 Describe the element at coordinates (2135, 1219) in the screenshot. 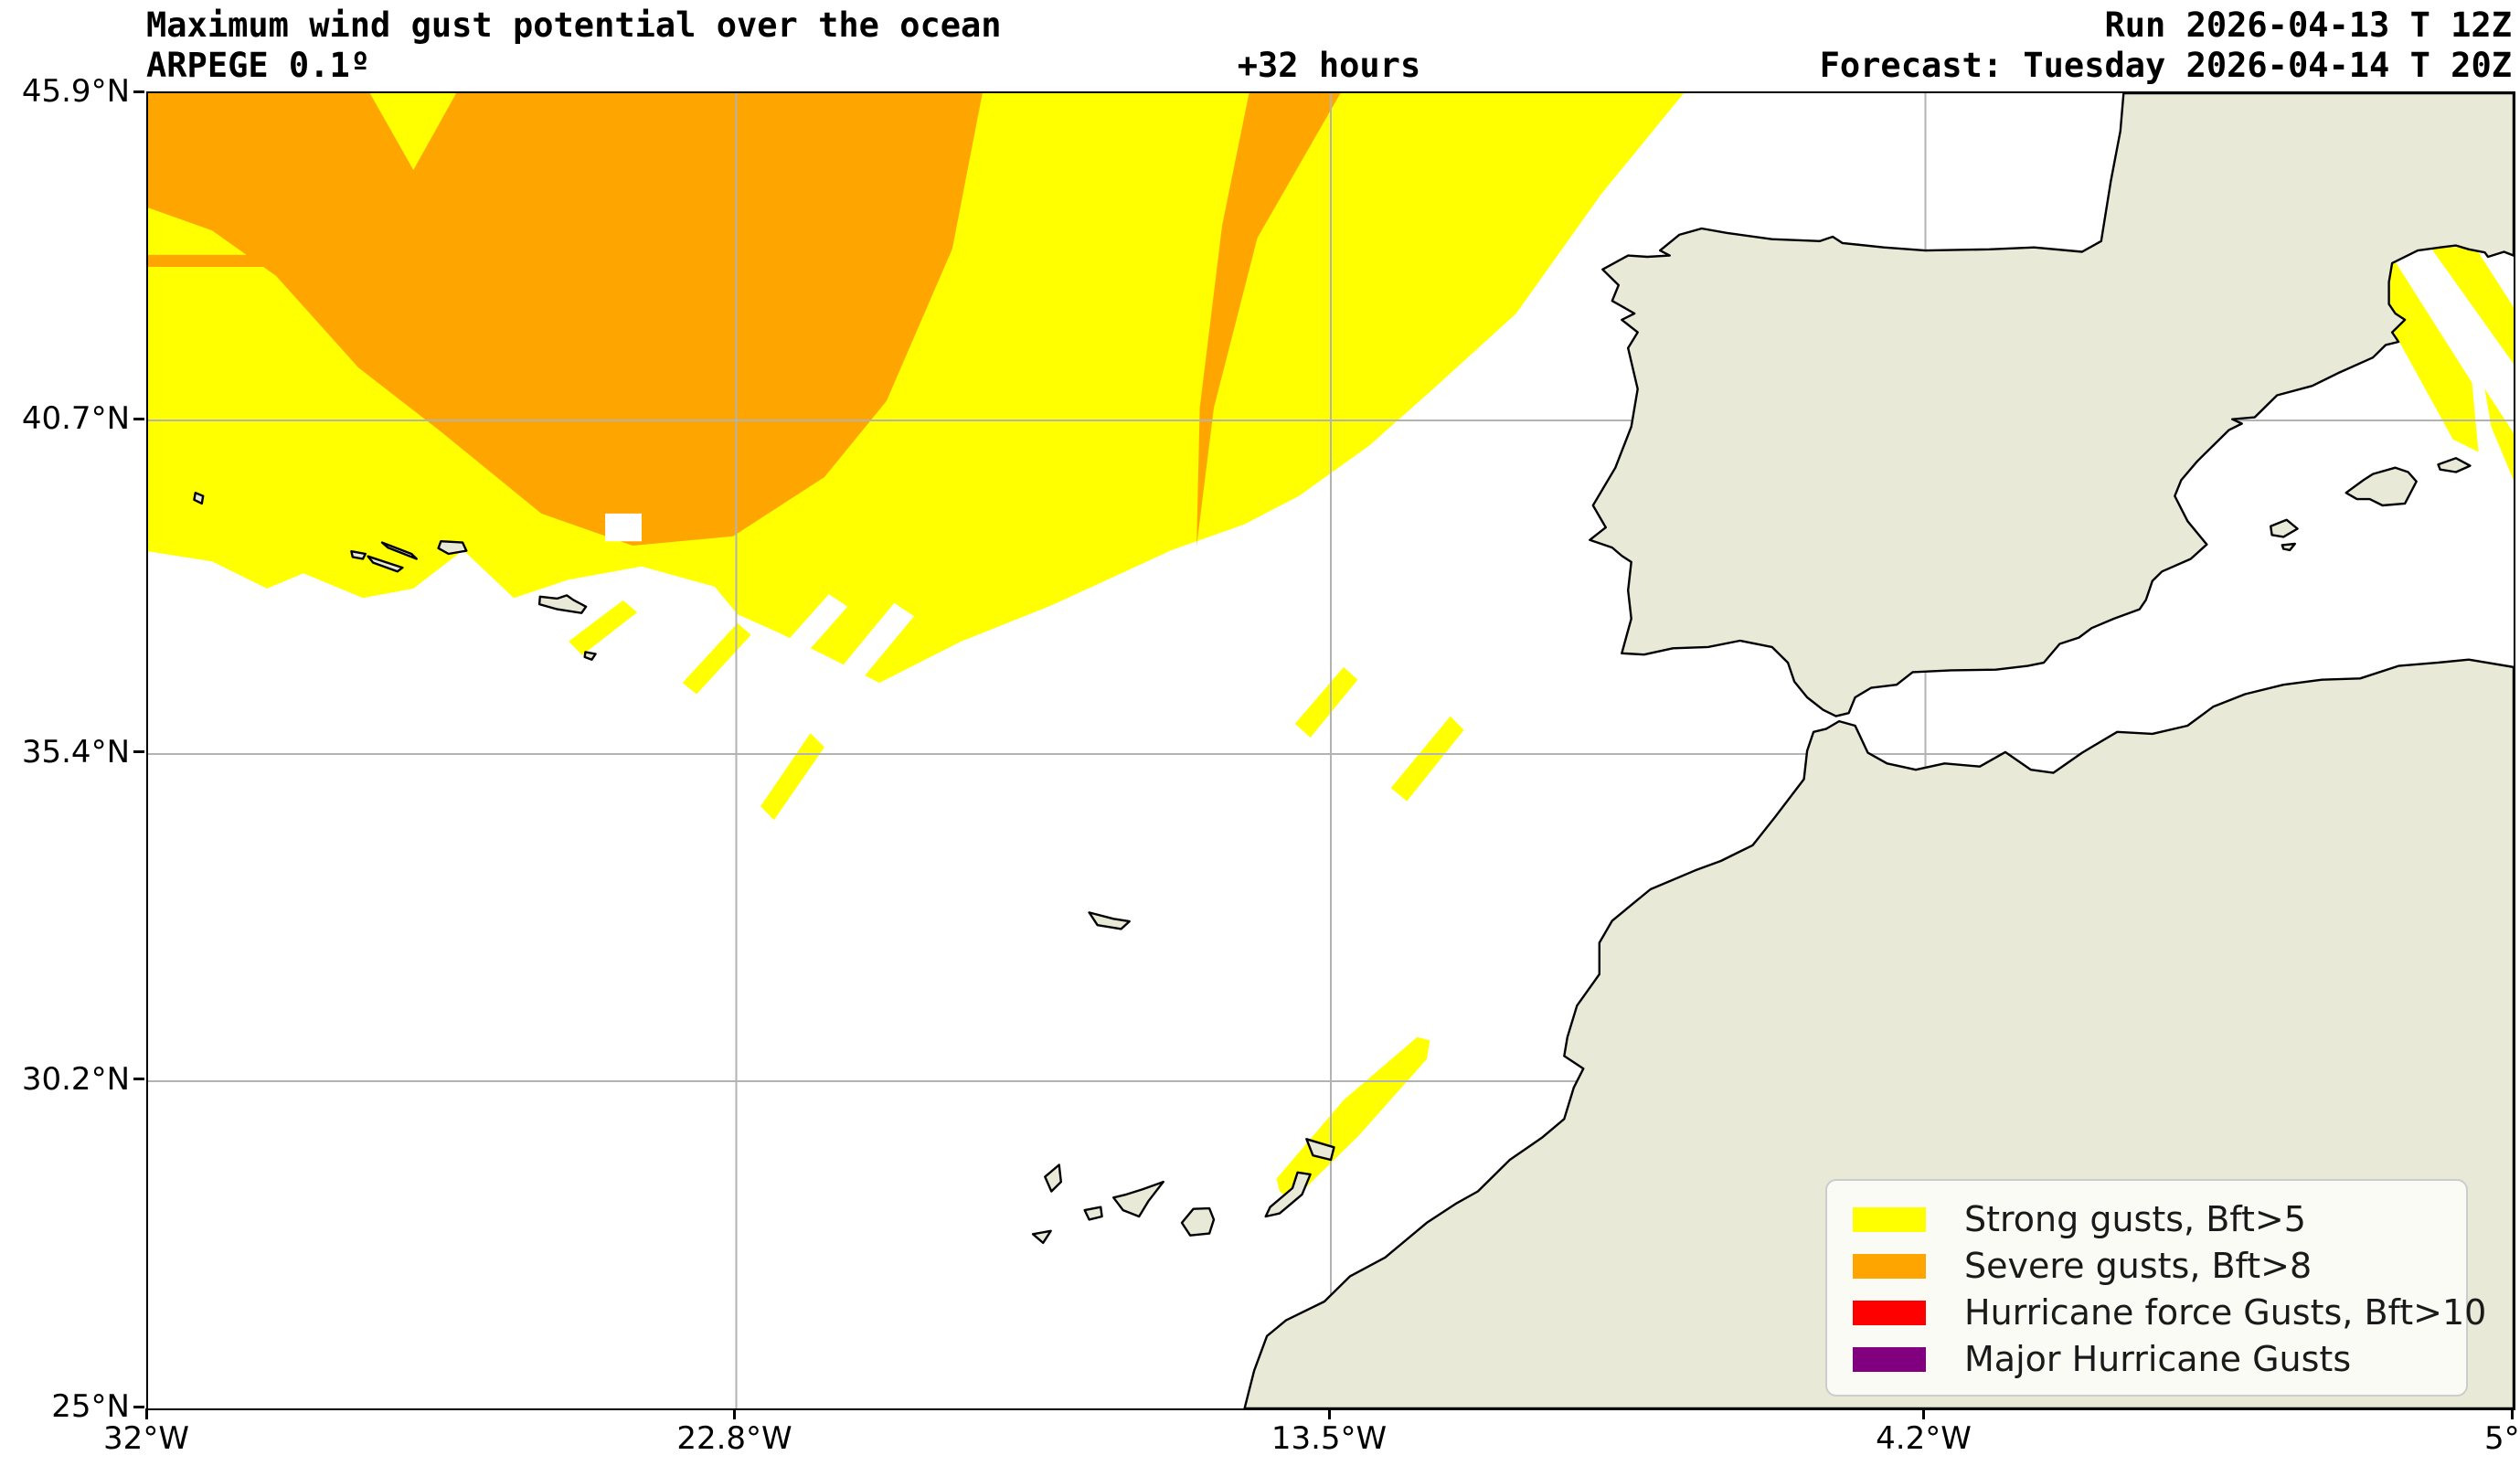

I see `legend-label: Strong gusts, Bft>5` at that location.